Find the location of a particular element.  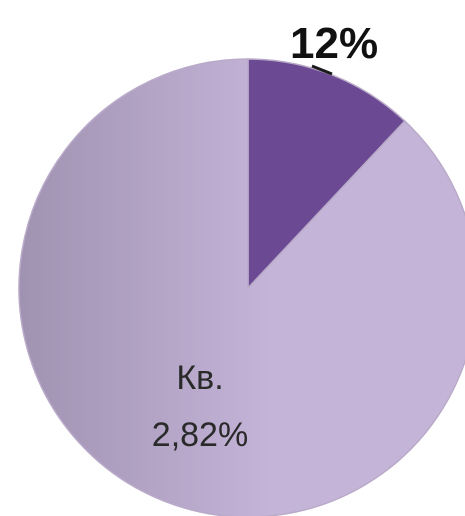

slice-leader-line is located at coordinates (322, 70).